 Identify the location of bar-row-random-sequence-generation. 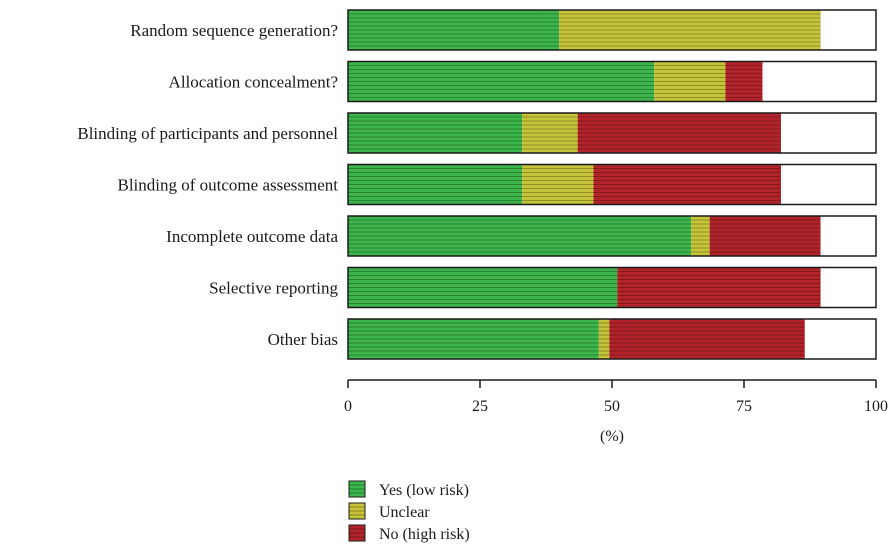
(612, 30).